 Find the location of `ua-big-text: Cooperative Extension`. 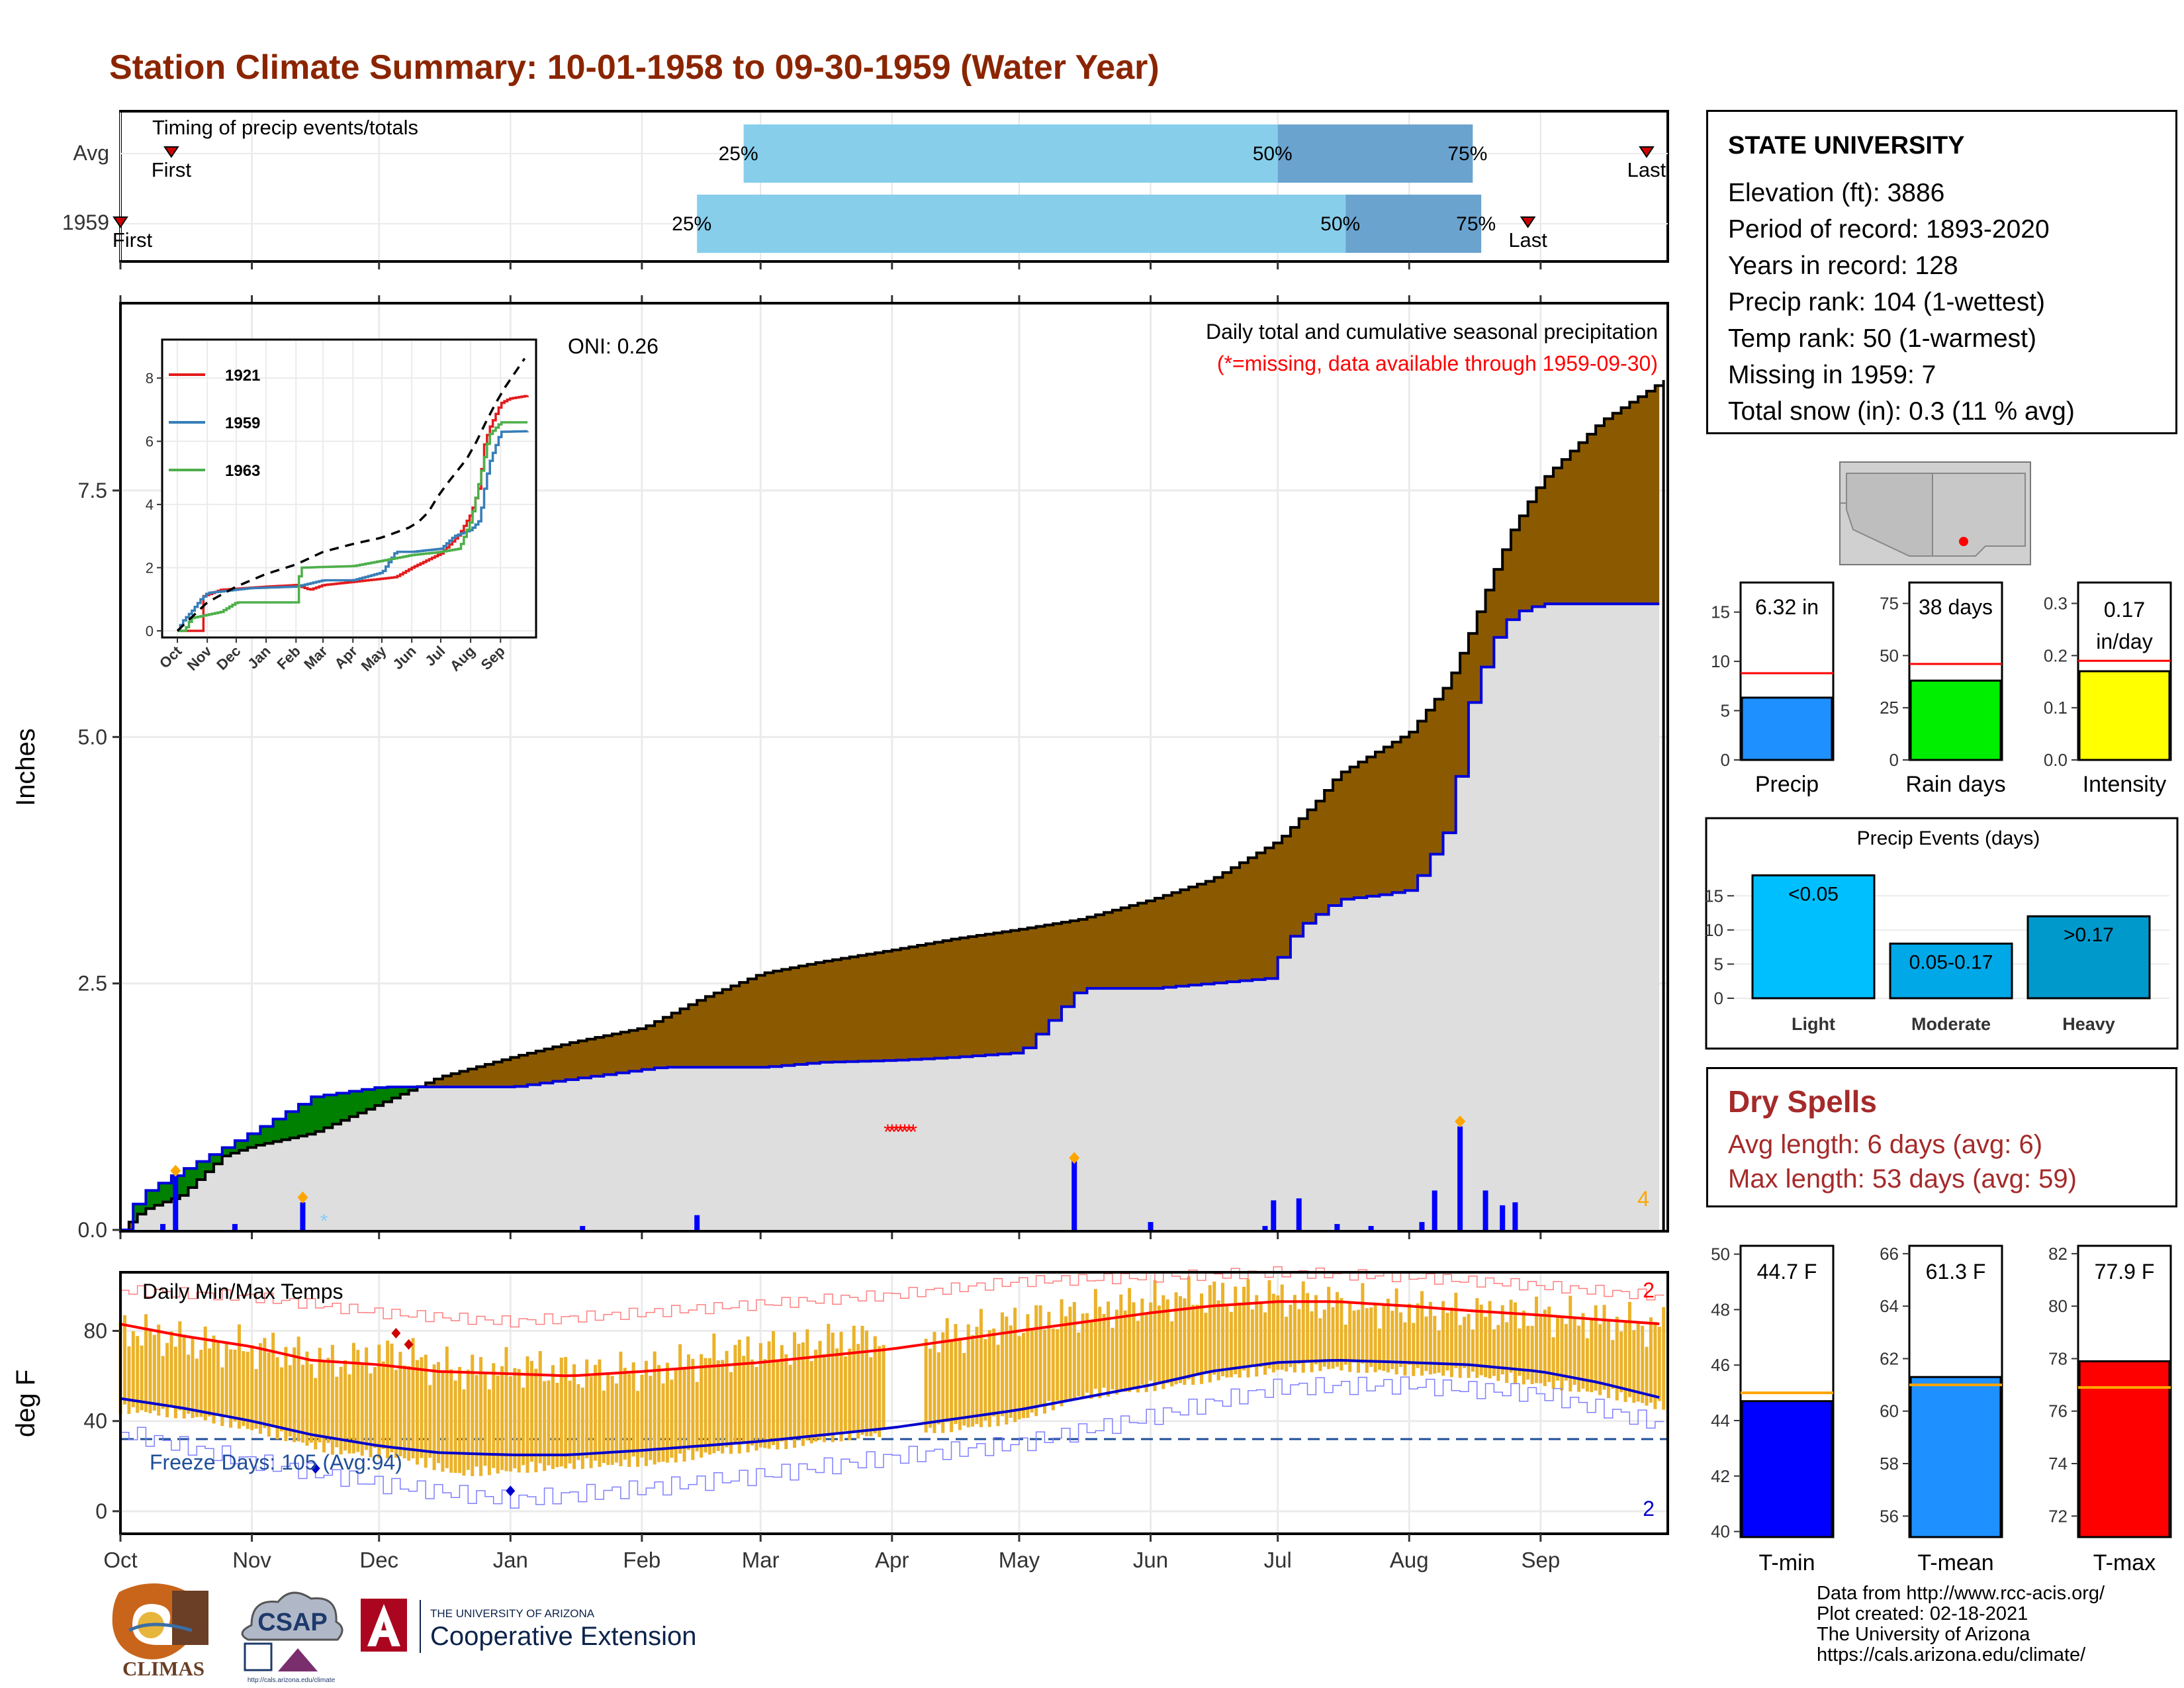

ua-big-text: Cooperative Extension is located at coordinates (563, 1636).